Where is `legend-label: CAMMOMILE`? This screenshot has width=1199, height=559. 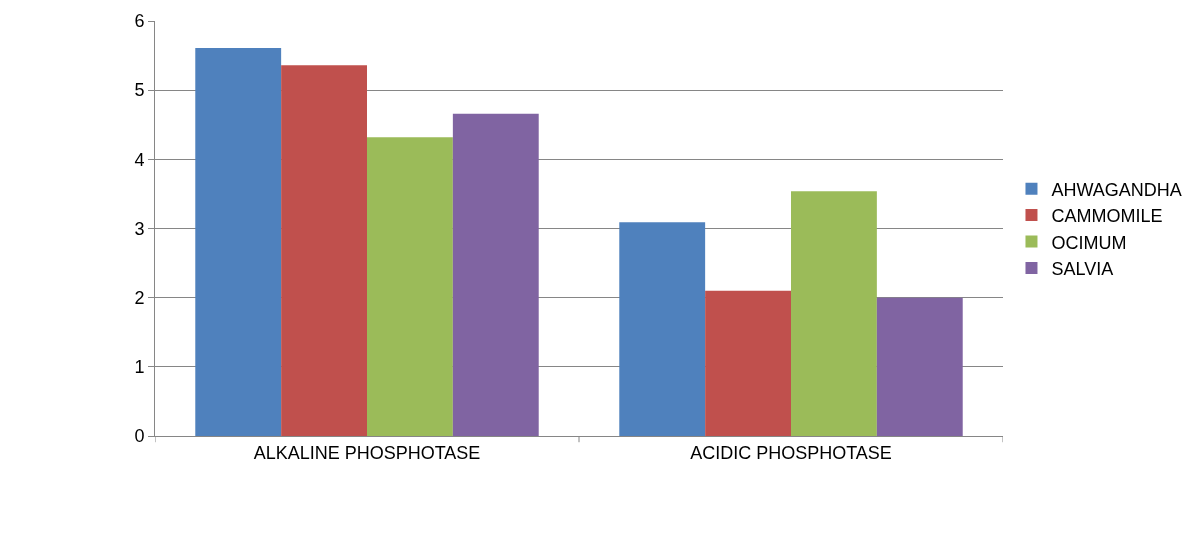 legend-label: CAMMOMILE is located at coordinates (1107, 216).